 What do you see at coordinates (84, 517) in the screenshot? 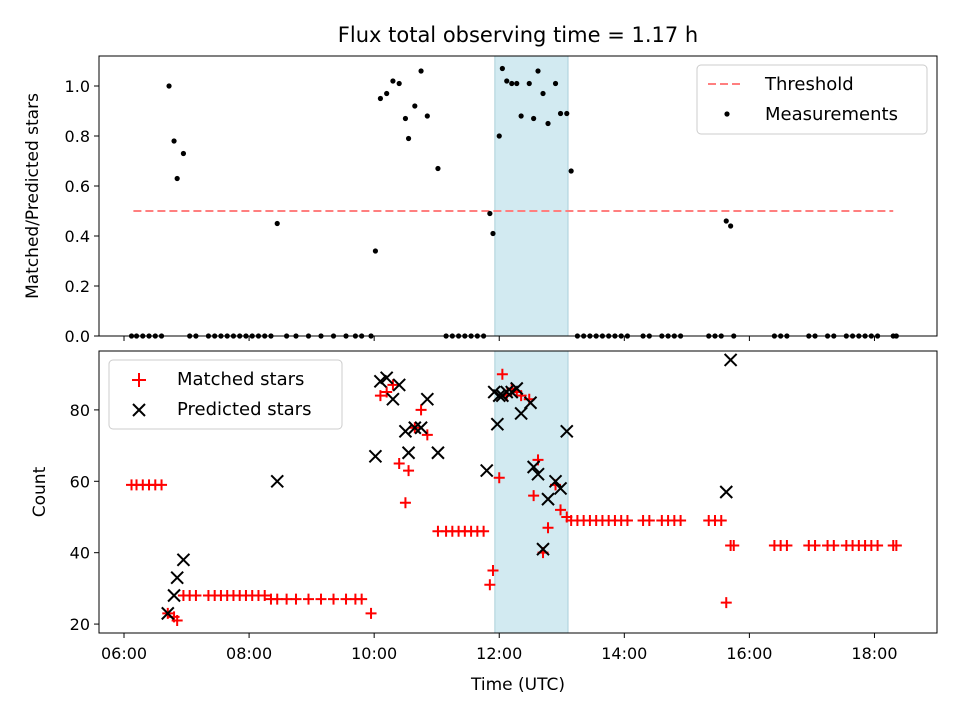
I see `bottom-yaxis: 20 40 60 80` at bounding box center [84, 517].